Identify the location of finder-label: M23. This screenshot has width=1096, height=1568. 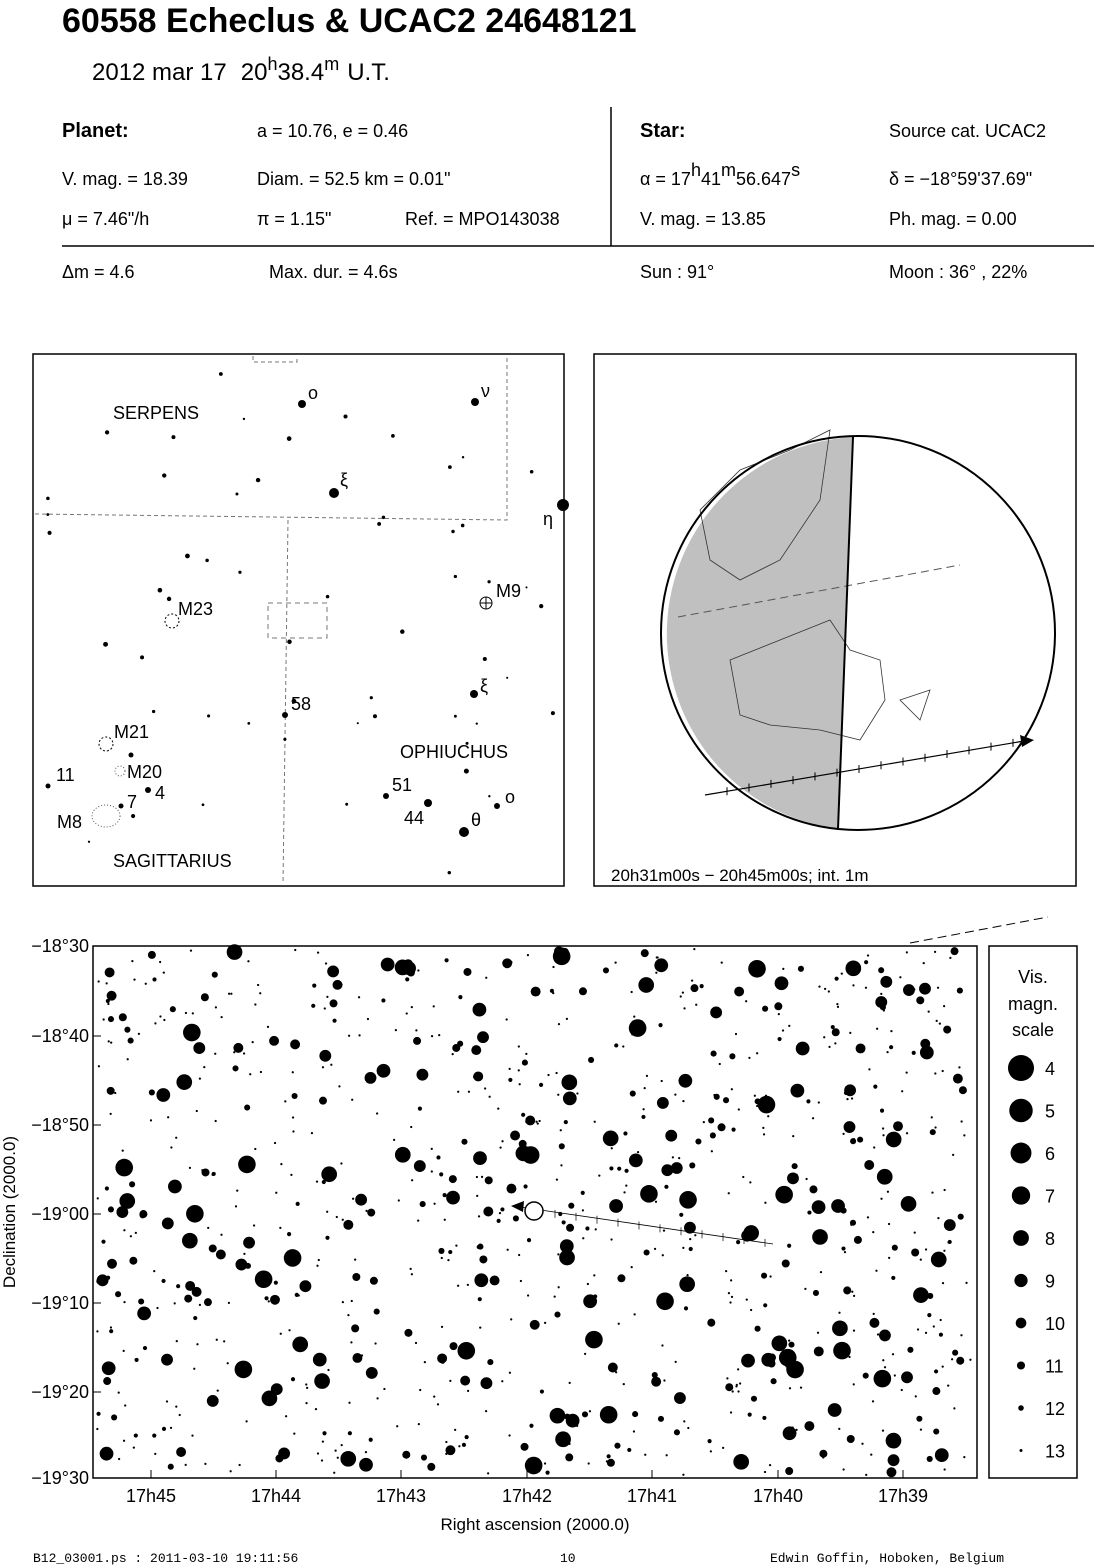
(195, 609).